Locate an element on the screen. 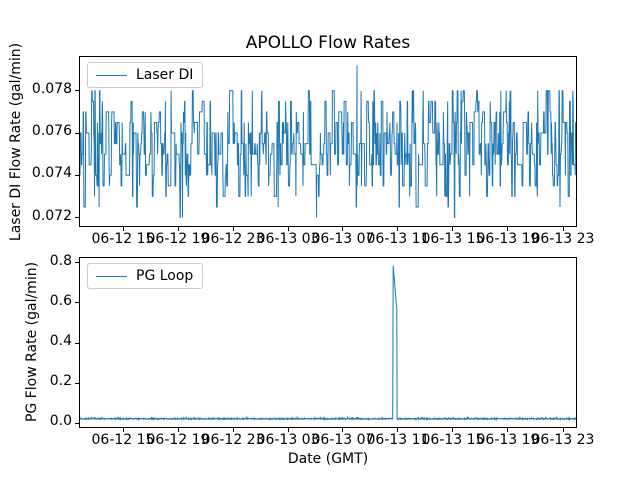 The image size is (640, 480). chart-title: APOLLO Flow Rates is located at coordinates (328, 43).